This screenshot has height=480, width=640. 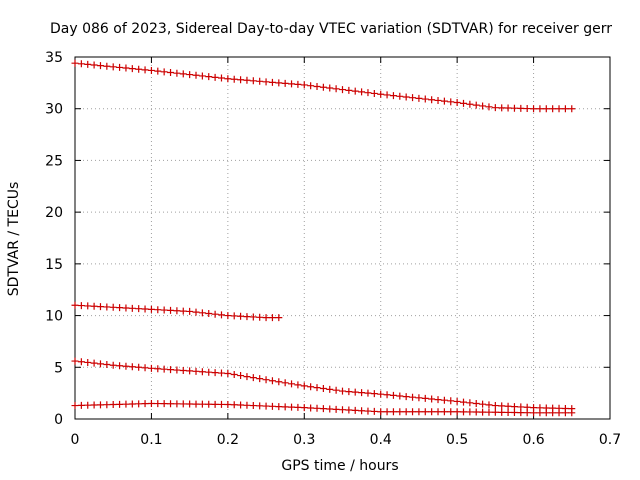 I want to click on x-tick-label: 0.2, so click(x=228, y=440).